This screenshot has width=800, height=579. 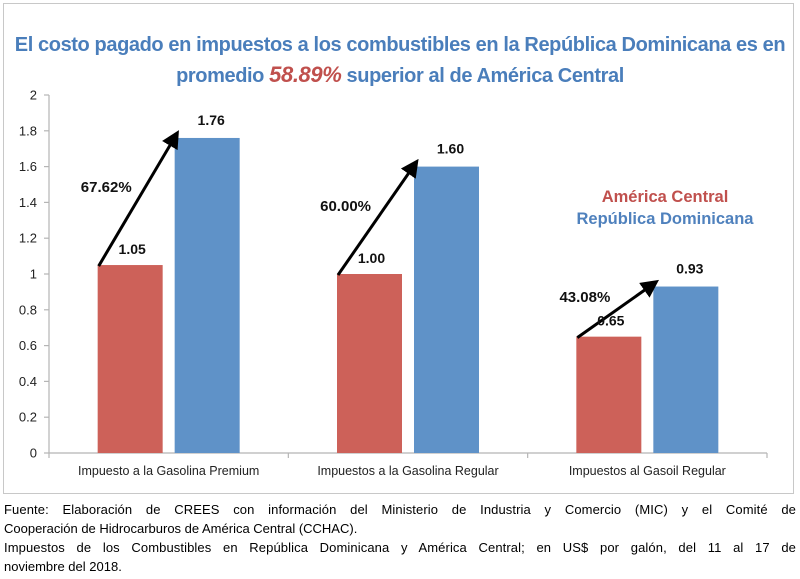 What do you see at coordinates (665, 208) in the screenshot?
I see `legend: América Central República Dominicana` at bounding box center [665, 208].